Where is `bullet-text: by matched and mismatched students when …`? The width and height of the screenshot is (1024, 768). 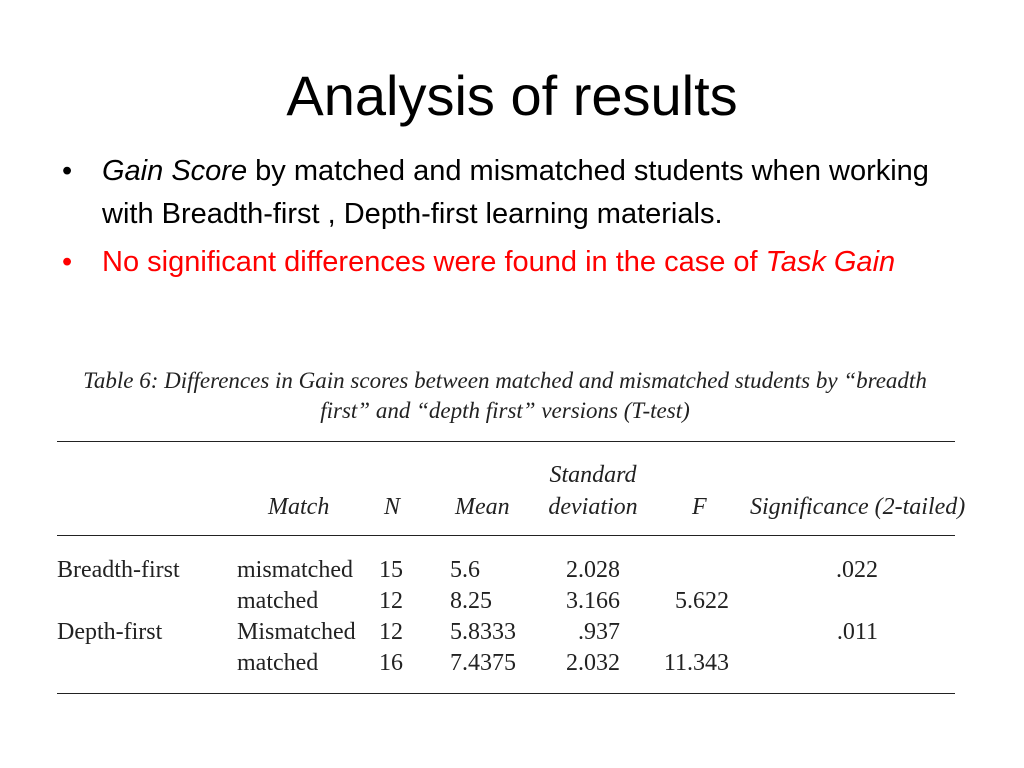
bullet-text: by matched and mismatched students when … is located at coordinates (515, 192).